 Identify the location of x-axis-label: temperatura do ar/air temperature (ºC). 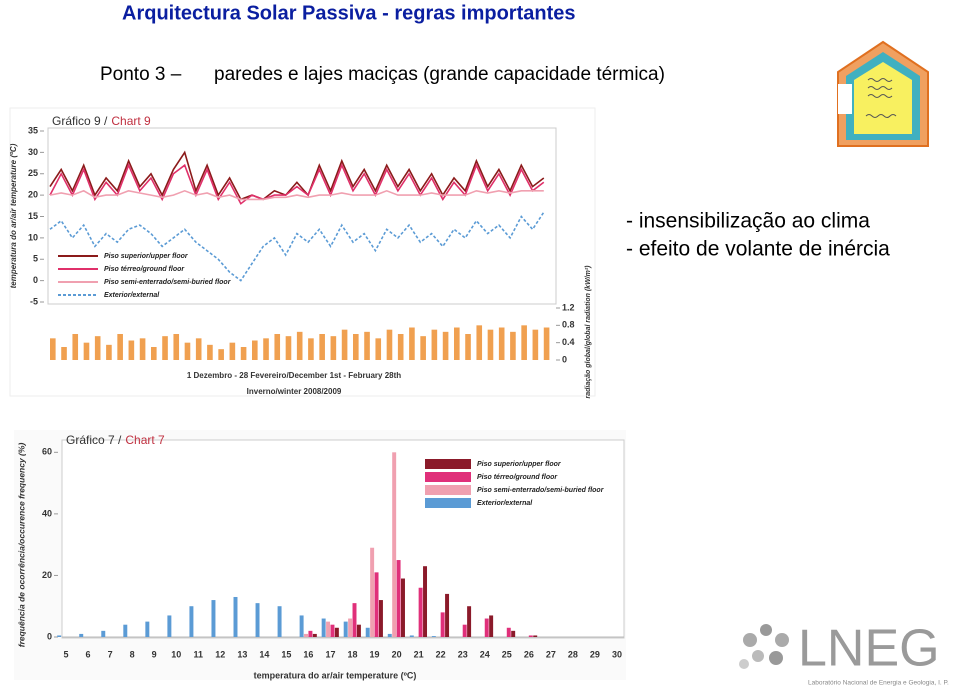
(335, 675).